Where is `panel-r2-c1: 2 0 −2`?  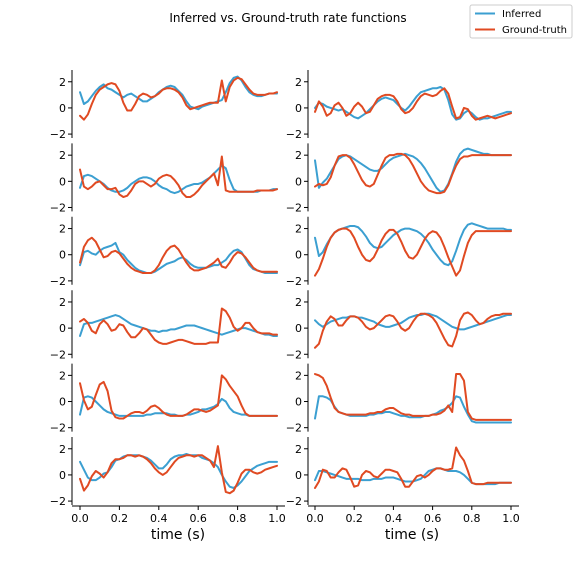 panel-r2-c1: 2 0 −2 is located at coordinates (164, 178).